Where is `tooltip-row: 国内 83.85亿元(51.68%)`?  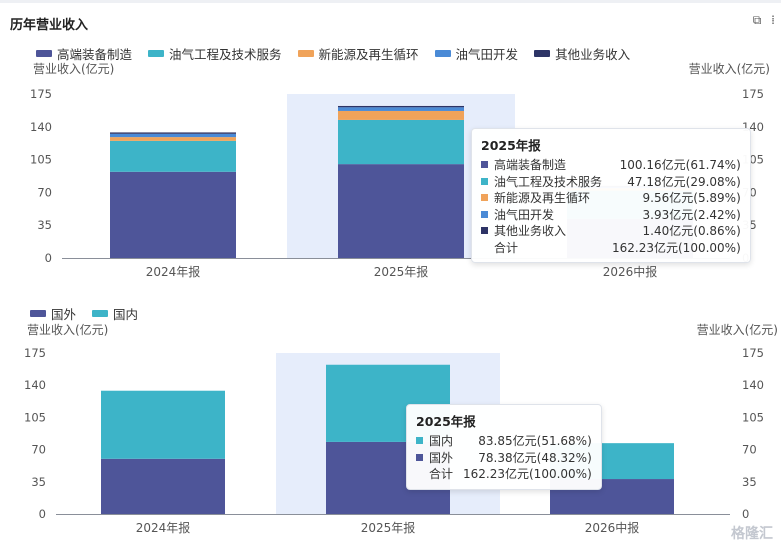 tooltip-row: 国内 83.85亿元(51.68%) is located at coordinates (504, 441).